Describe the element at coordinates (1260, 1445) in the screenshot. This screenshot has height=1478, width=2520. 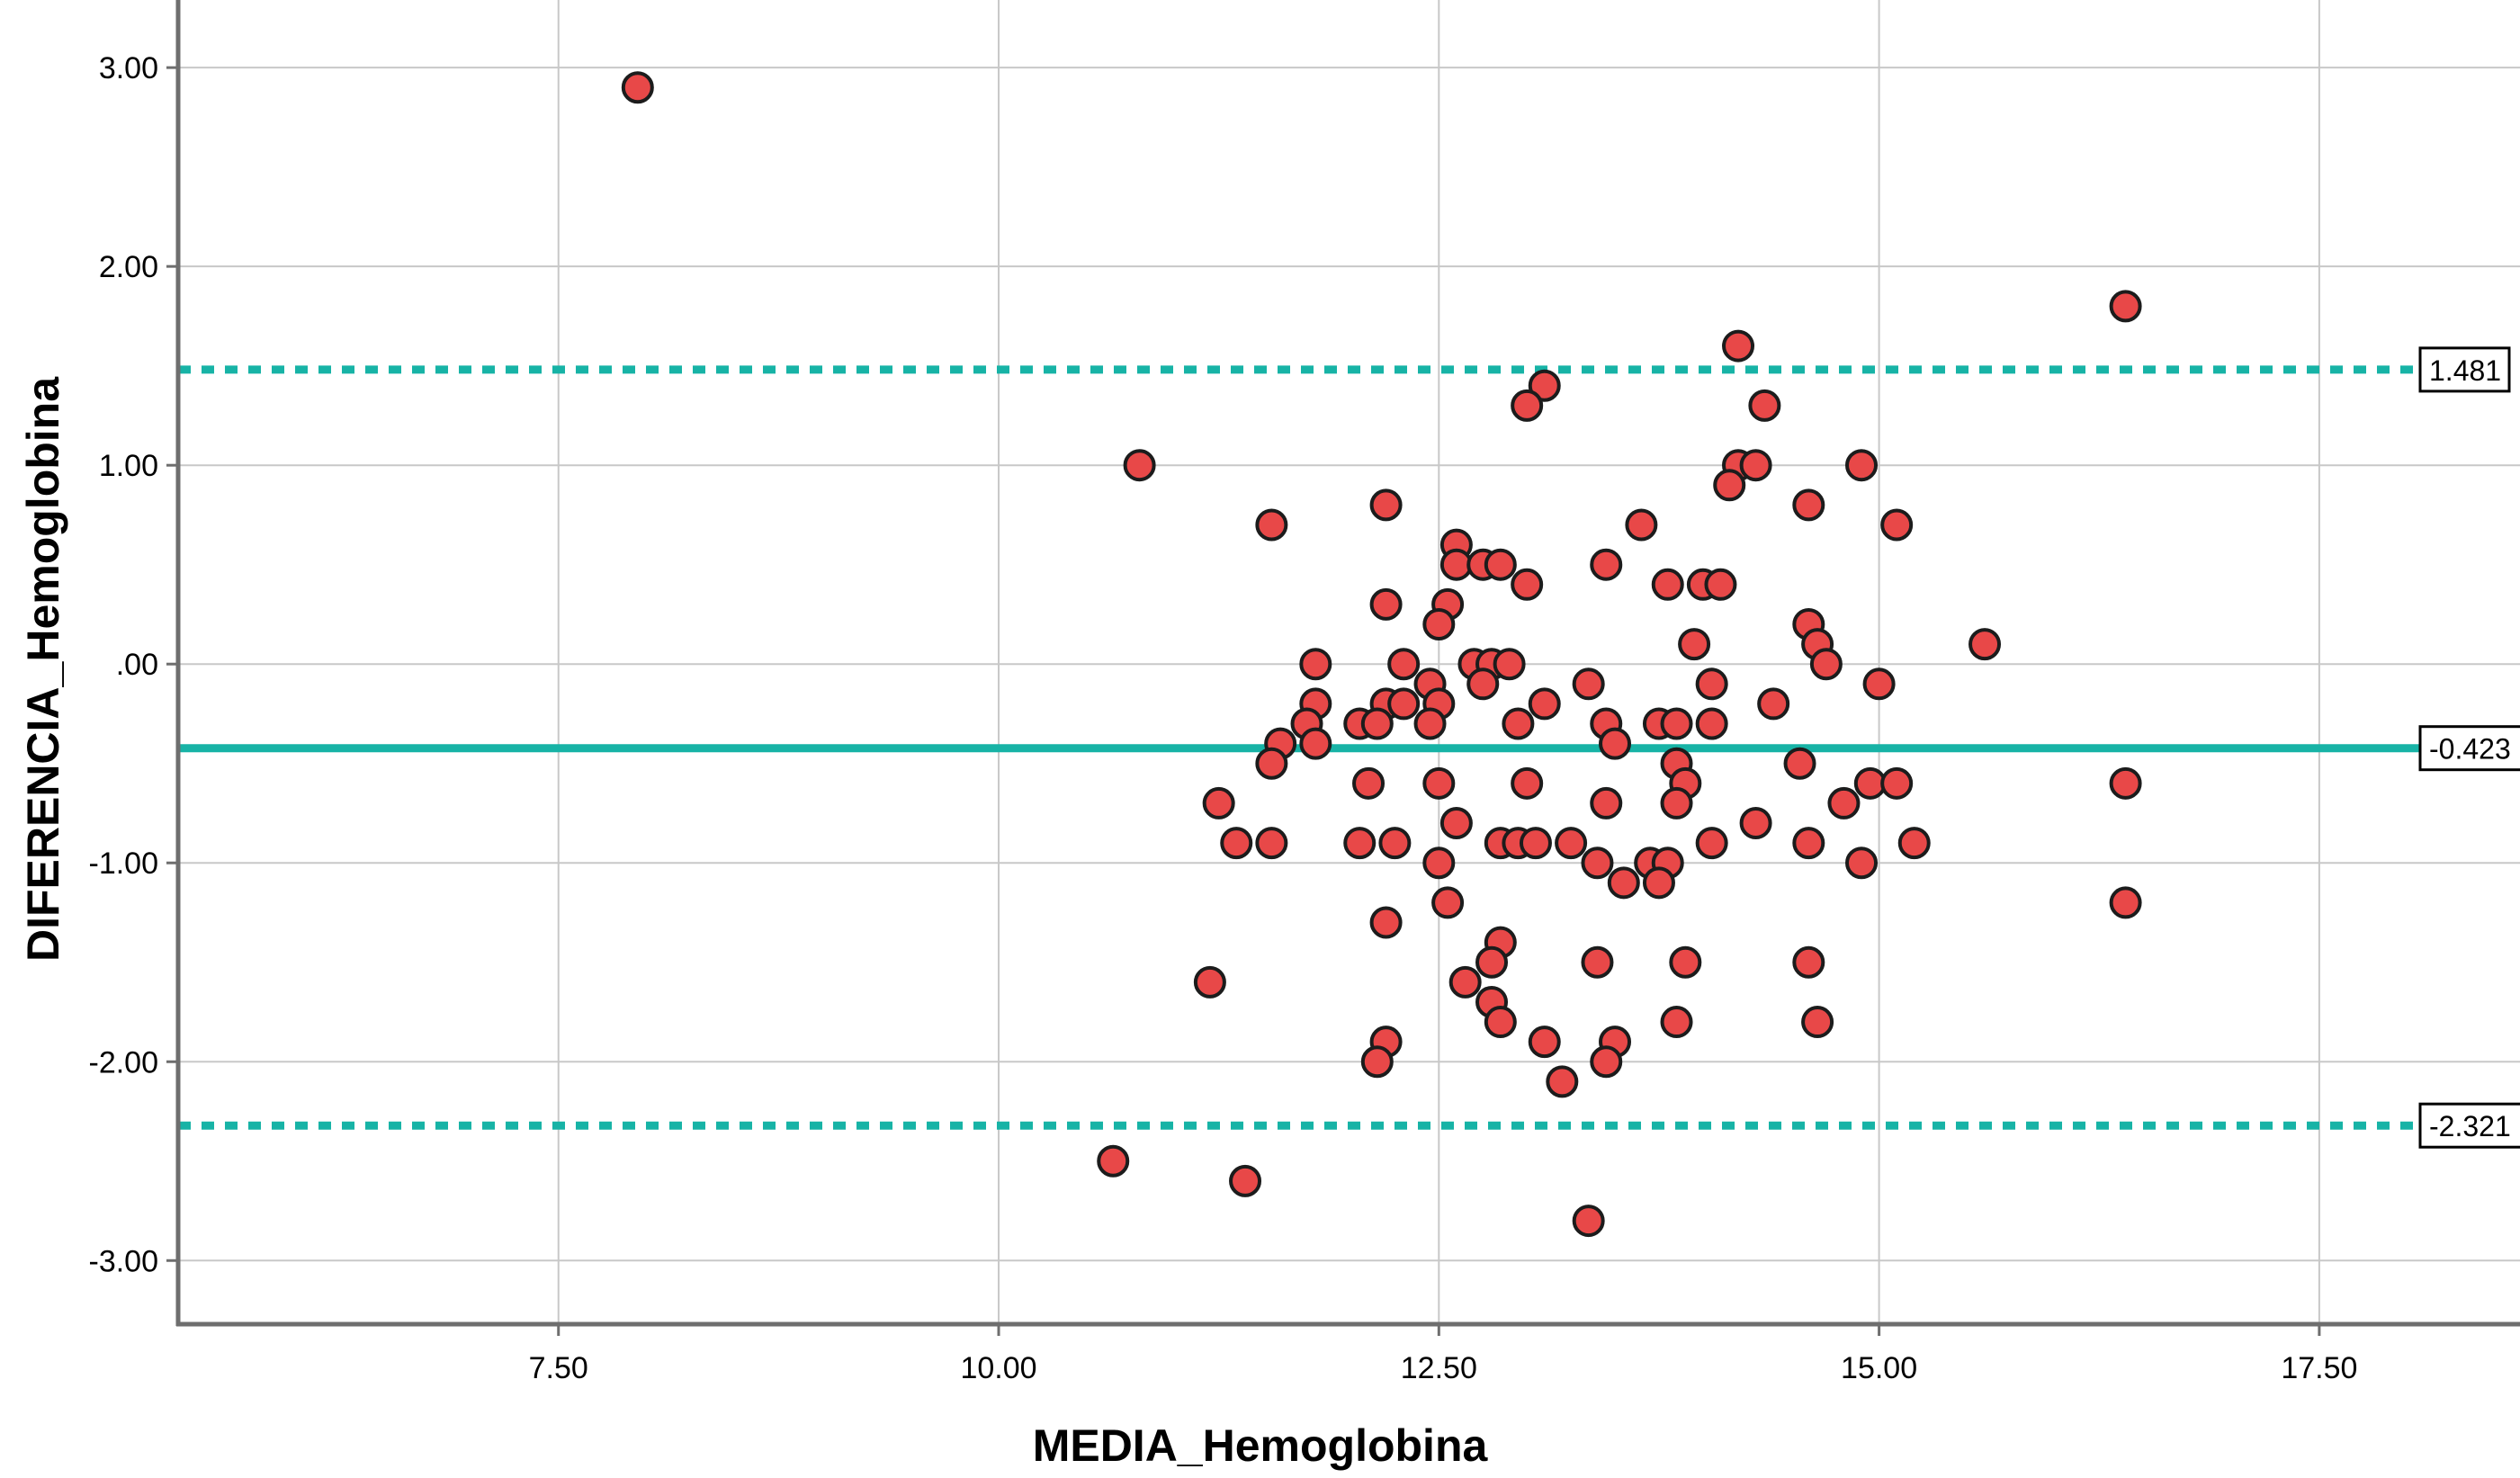
I see `x-axis-title: MEDIA_Hemoglobina` at that location.